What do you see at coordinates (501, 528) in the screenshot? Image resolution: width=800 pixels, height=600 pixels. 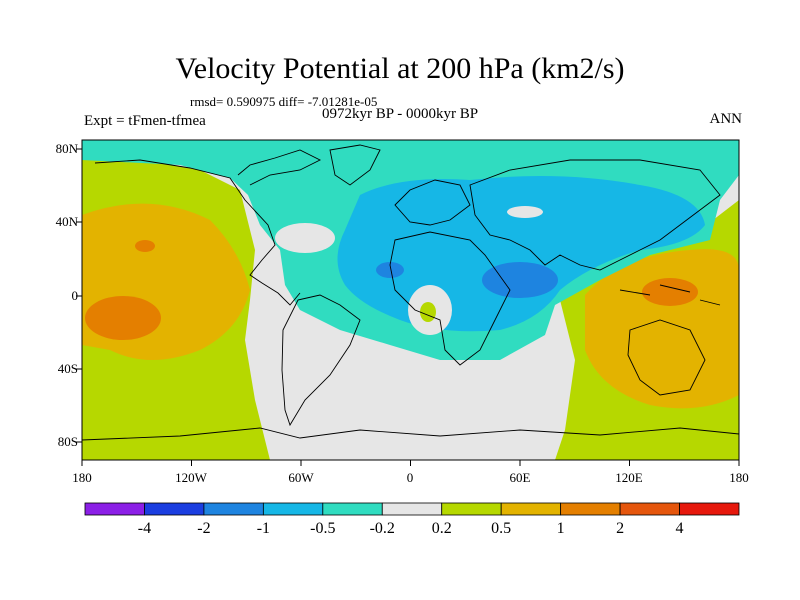 I see `colorbar-tick-label: 0.5` at bounding box center [501, 528].